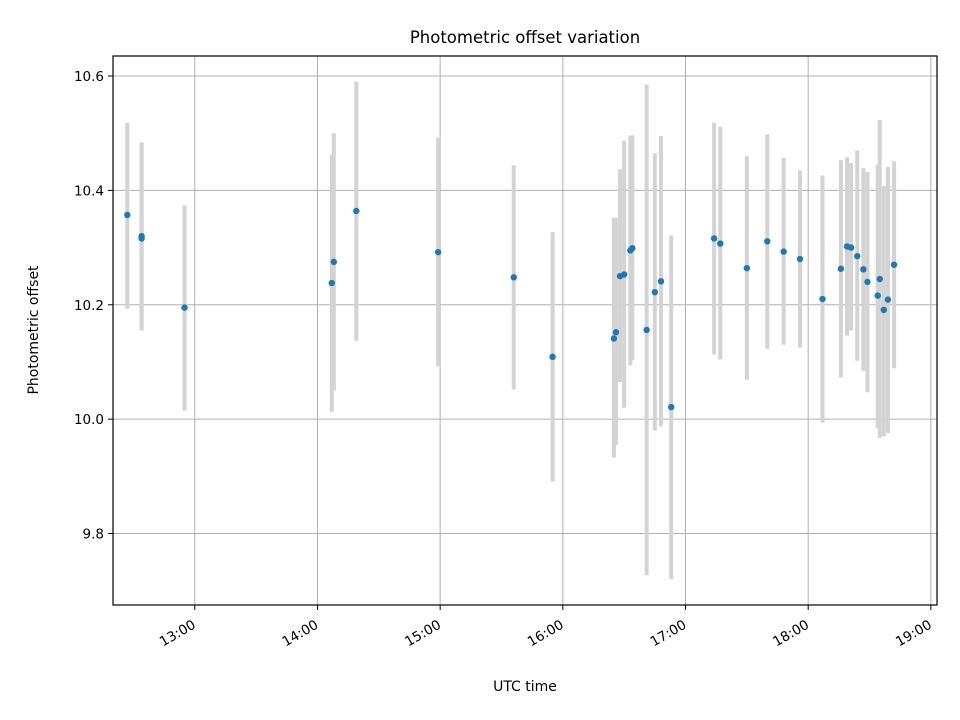 Image resolution: width=960 pixels, height=720 pixels. What do you see at coordinates (546, 633) in the screenshot?
I see `x-tick-label: 16:00` at bounding box center [546, 633].